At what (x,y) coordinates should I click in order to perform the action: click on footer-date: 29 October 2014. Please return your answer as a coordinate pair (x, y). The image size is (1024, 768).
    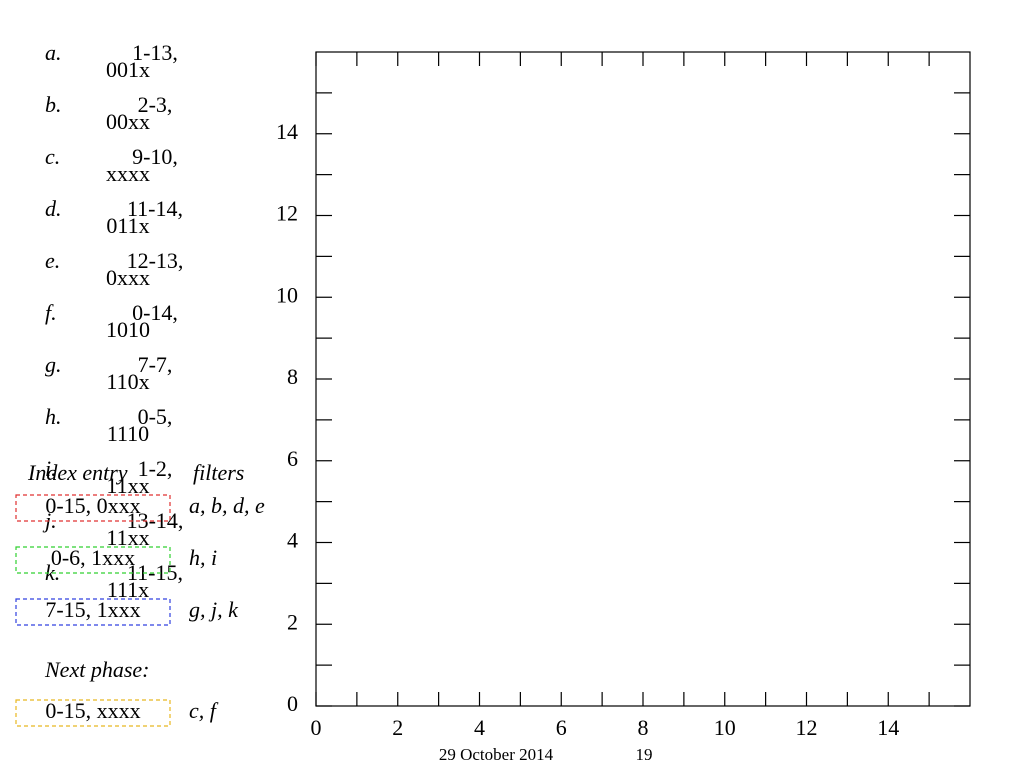
    Looking at the image, I should click on (496, 754).